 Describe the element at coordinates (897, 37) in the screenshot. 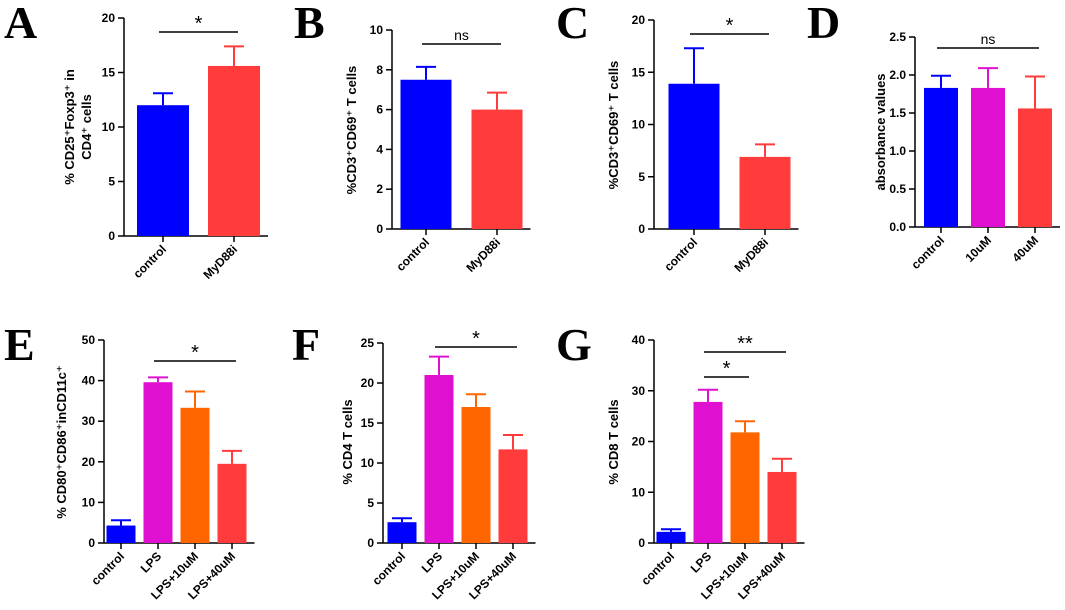

I see `y-tick-label: 2.5` at that location.